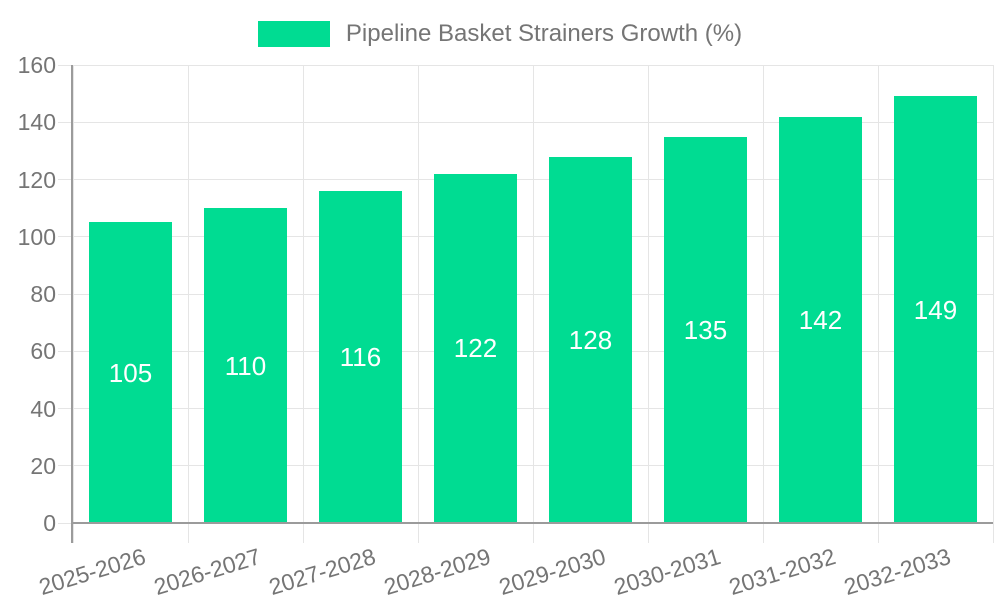 This screenshot has width=1000, height=600. What do you see at coordinates (897, 571) in the screenshot?
I see `x-tick-label: 2032-2033` at bounding box center [897, 571].